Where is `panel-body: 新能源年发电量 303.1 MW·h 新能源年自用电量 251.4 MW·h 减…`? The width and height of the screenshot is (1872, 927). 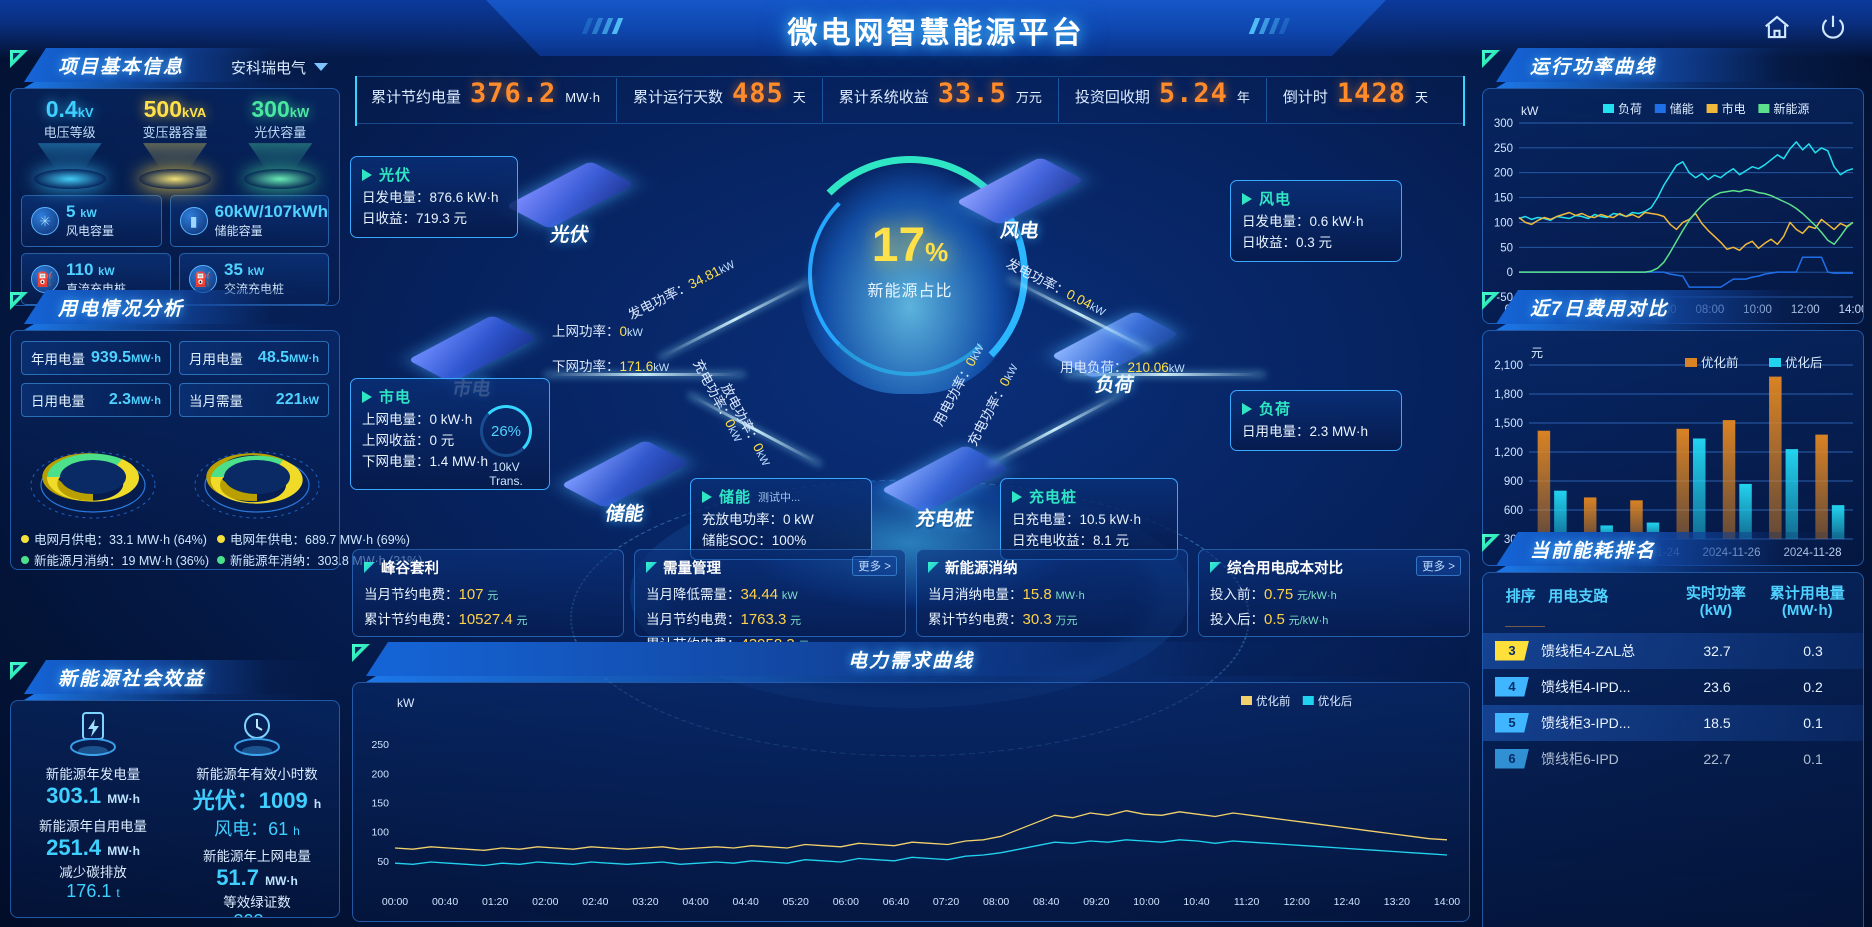
panel-body: 新能源年发电量 303.1 MW·h 新能源年自用电量 251.4 MW·h 减… is located at coordinates (175, 809).